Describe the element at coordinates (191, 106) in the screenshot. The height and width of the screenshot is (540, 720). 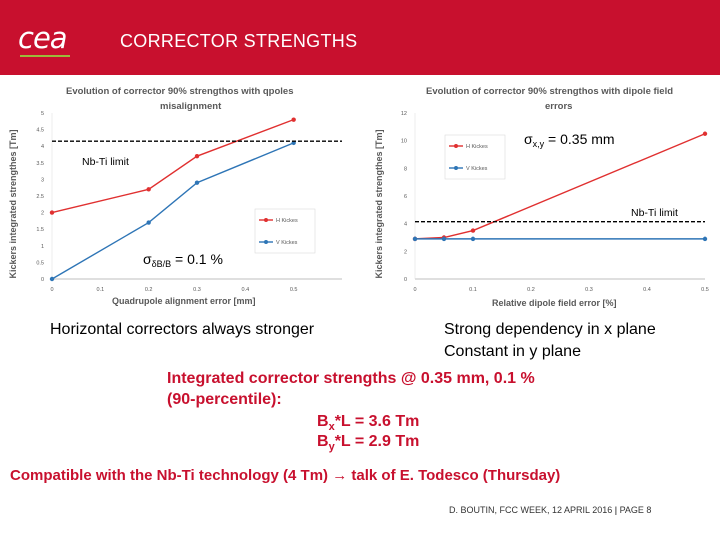
I see `chart-title-line2: misalignment` at that location.